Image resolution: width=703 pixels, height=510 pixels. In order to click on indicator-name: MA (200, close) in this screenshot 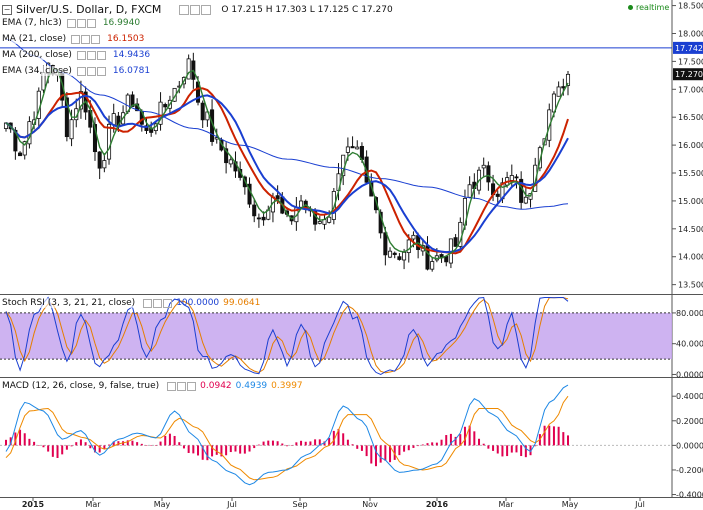, I will do `click(37, 55)`.